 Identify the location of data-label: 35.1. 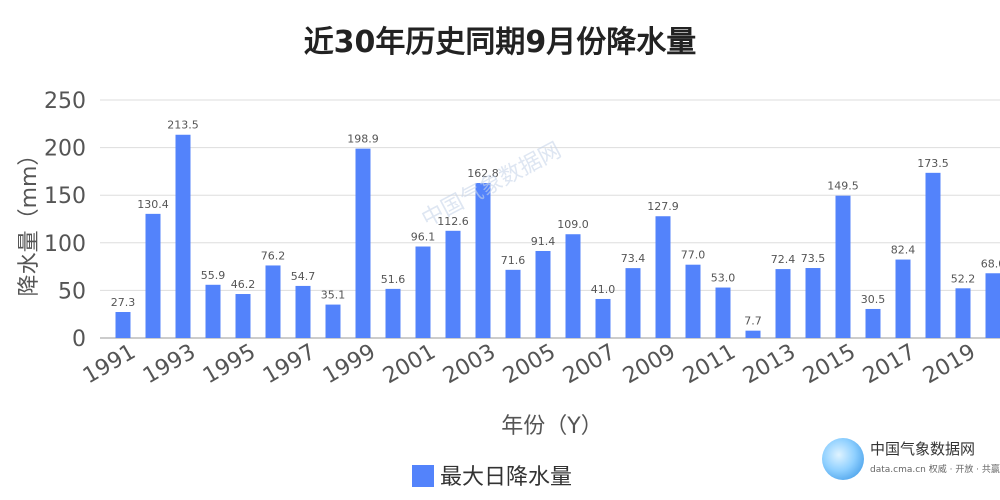
(333, 295).